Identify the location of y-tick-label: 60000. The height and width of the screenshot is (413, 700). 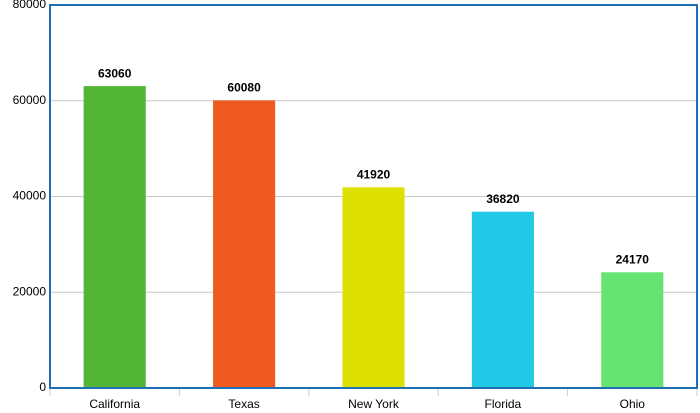
(30, 100).